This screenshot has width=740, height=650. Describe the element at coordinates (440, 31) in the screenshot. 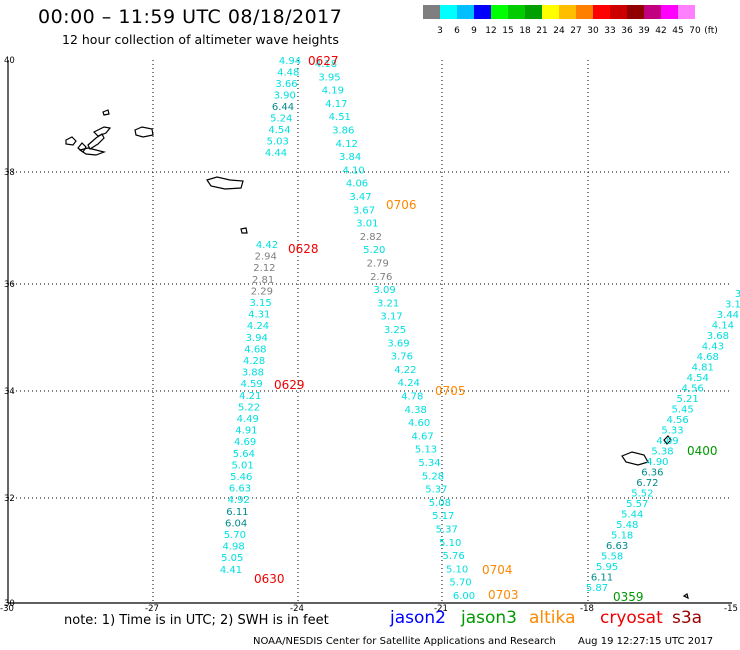

I see `colorbar-tick-label: 3` at that location.